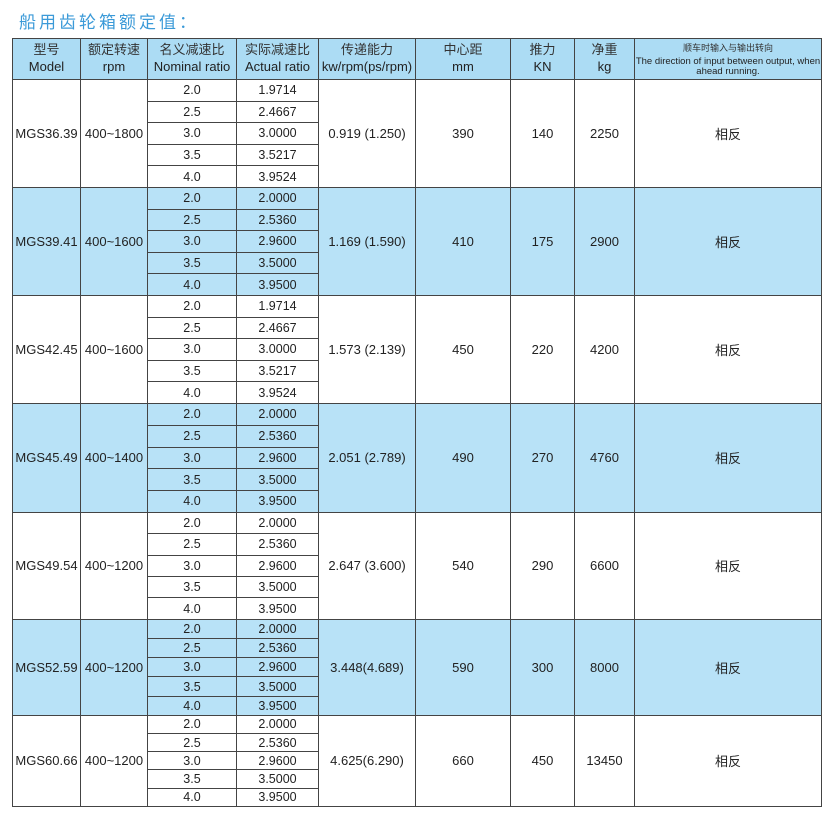 This screenshot has height=823, width=830. What do you see at coordinates (46, 241) in the screenshot?
I see `model-cell: MGS39.41` at bounding box center [46, 241].